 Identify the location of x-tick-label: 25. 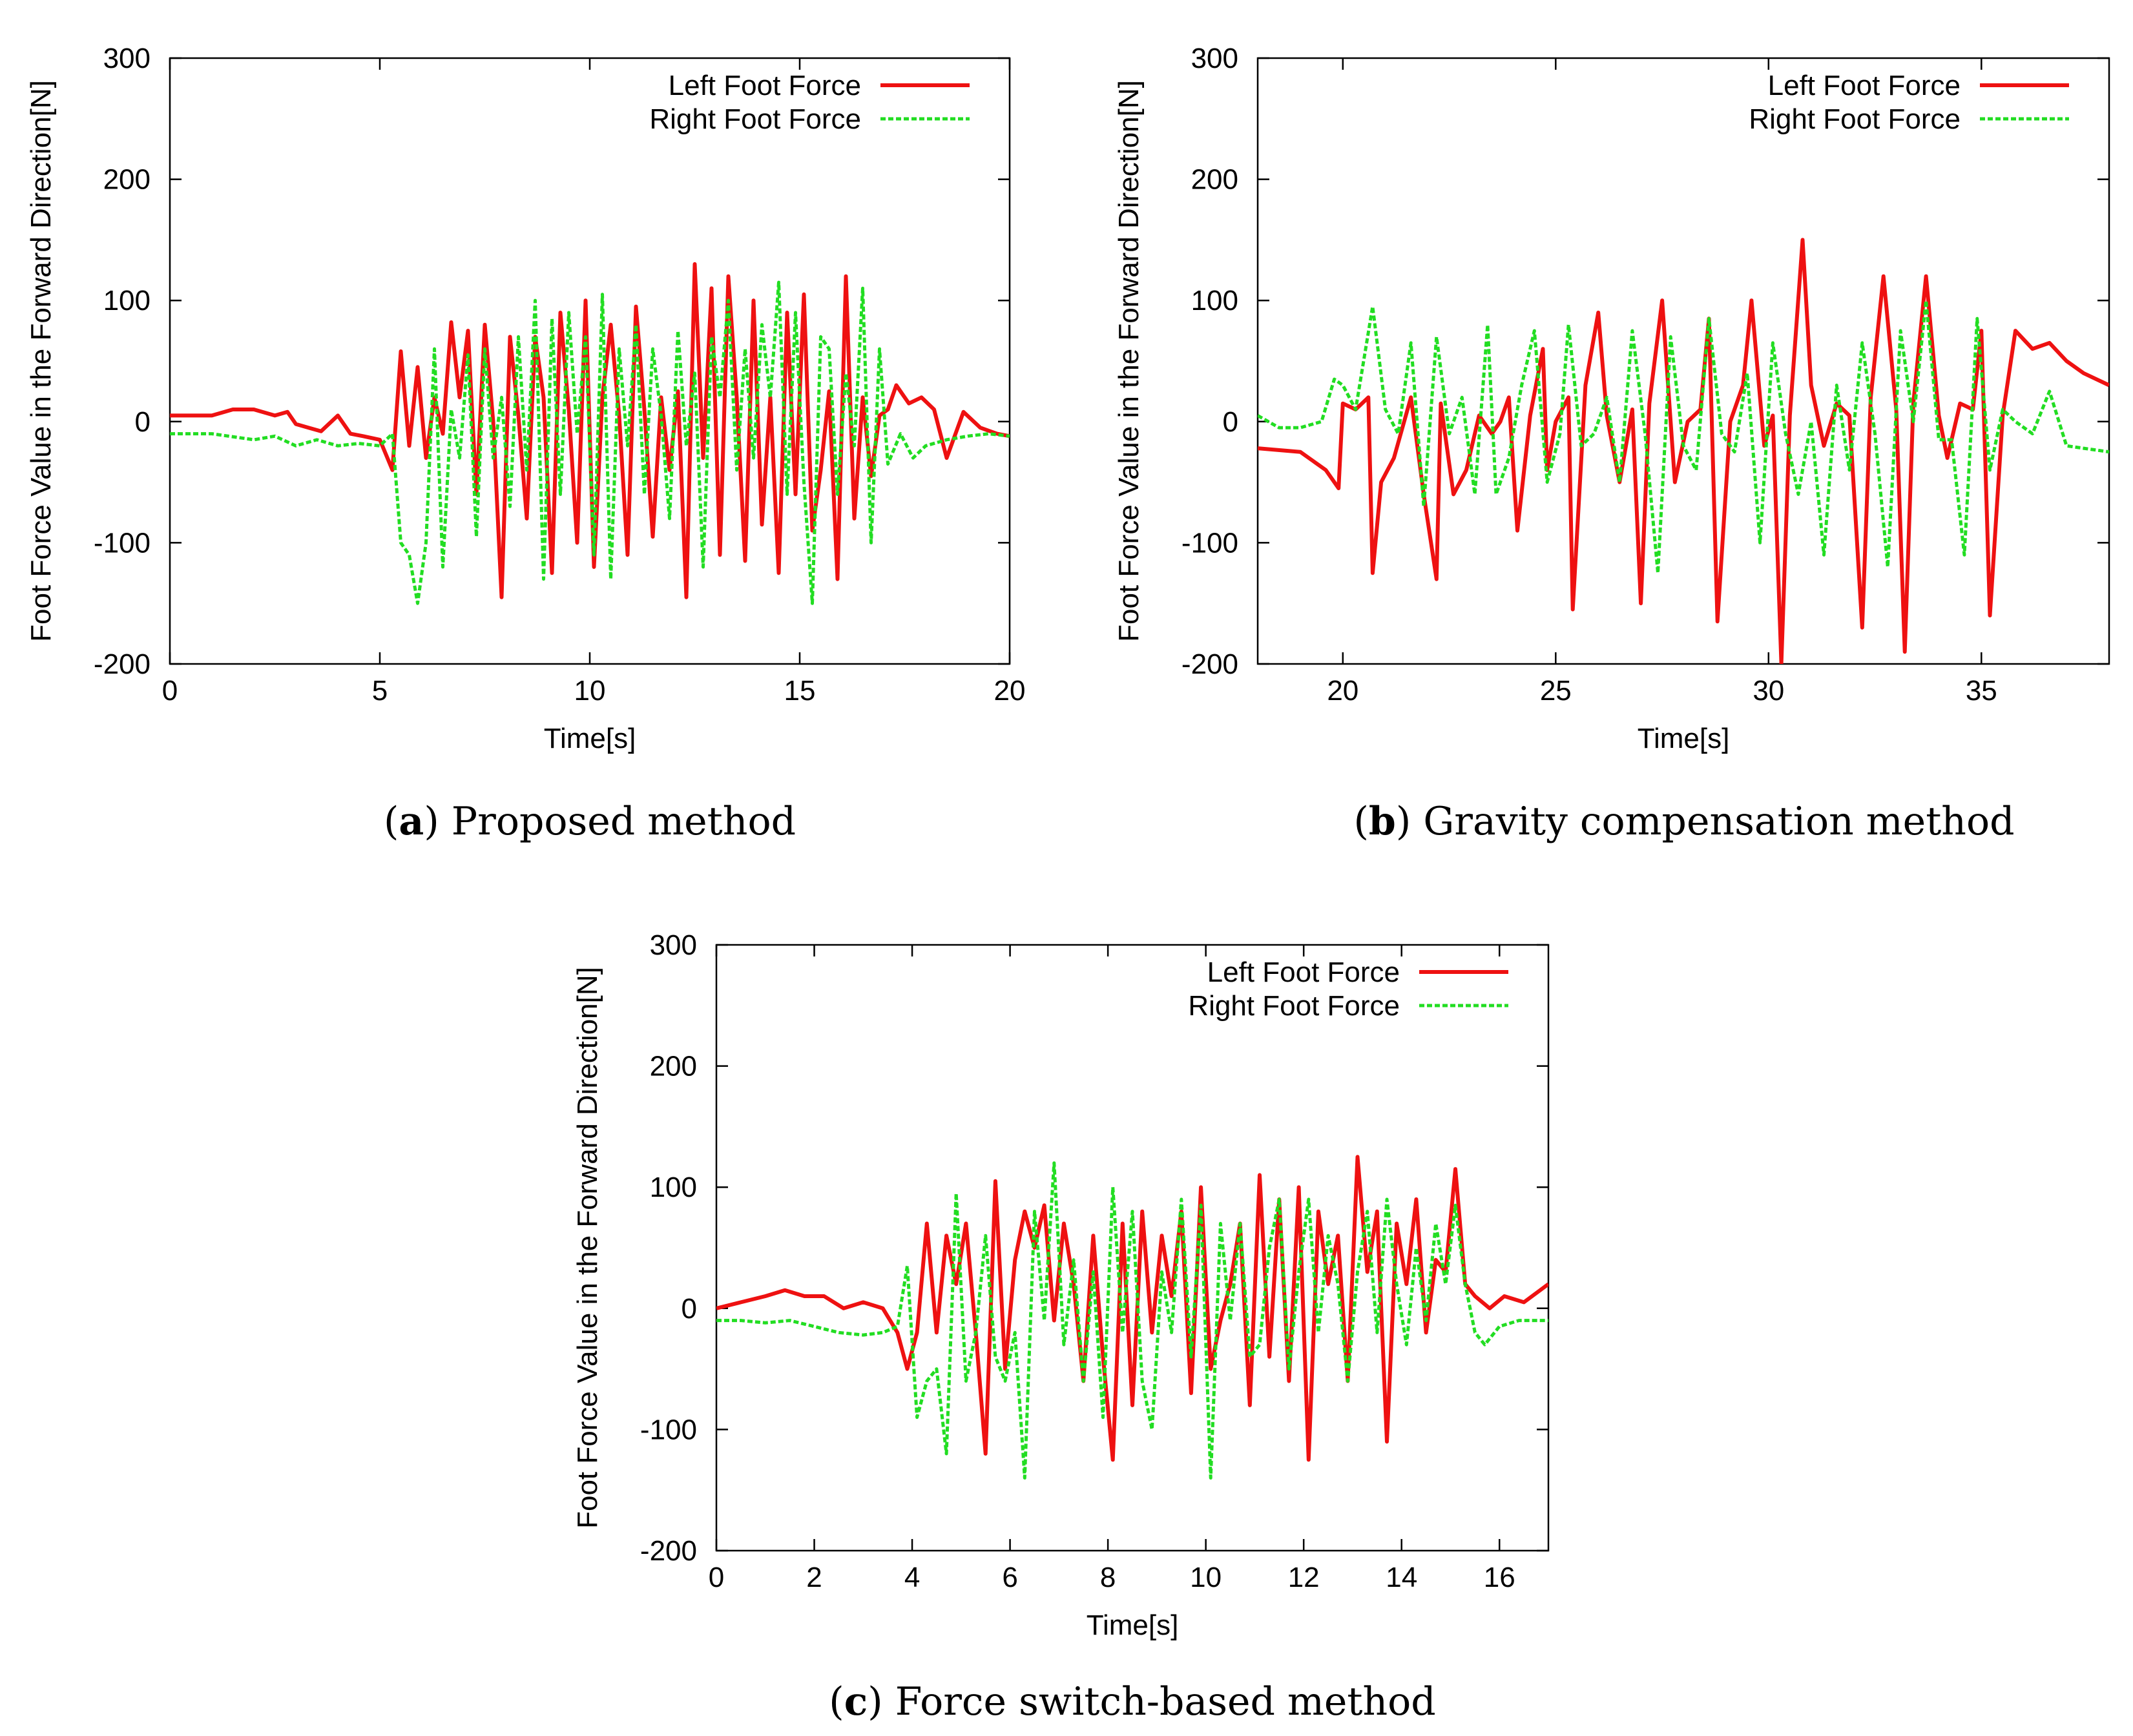
(1556, 691).